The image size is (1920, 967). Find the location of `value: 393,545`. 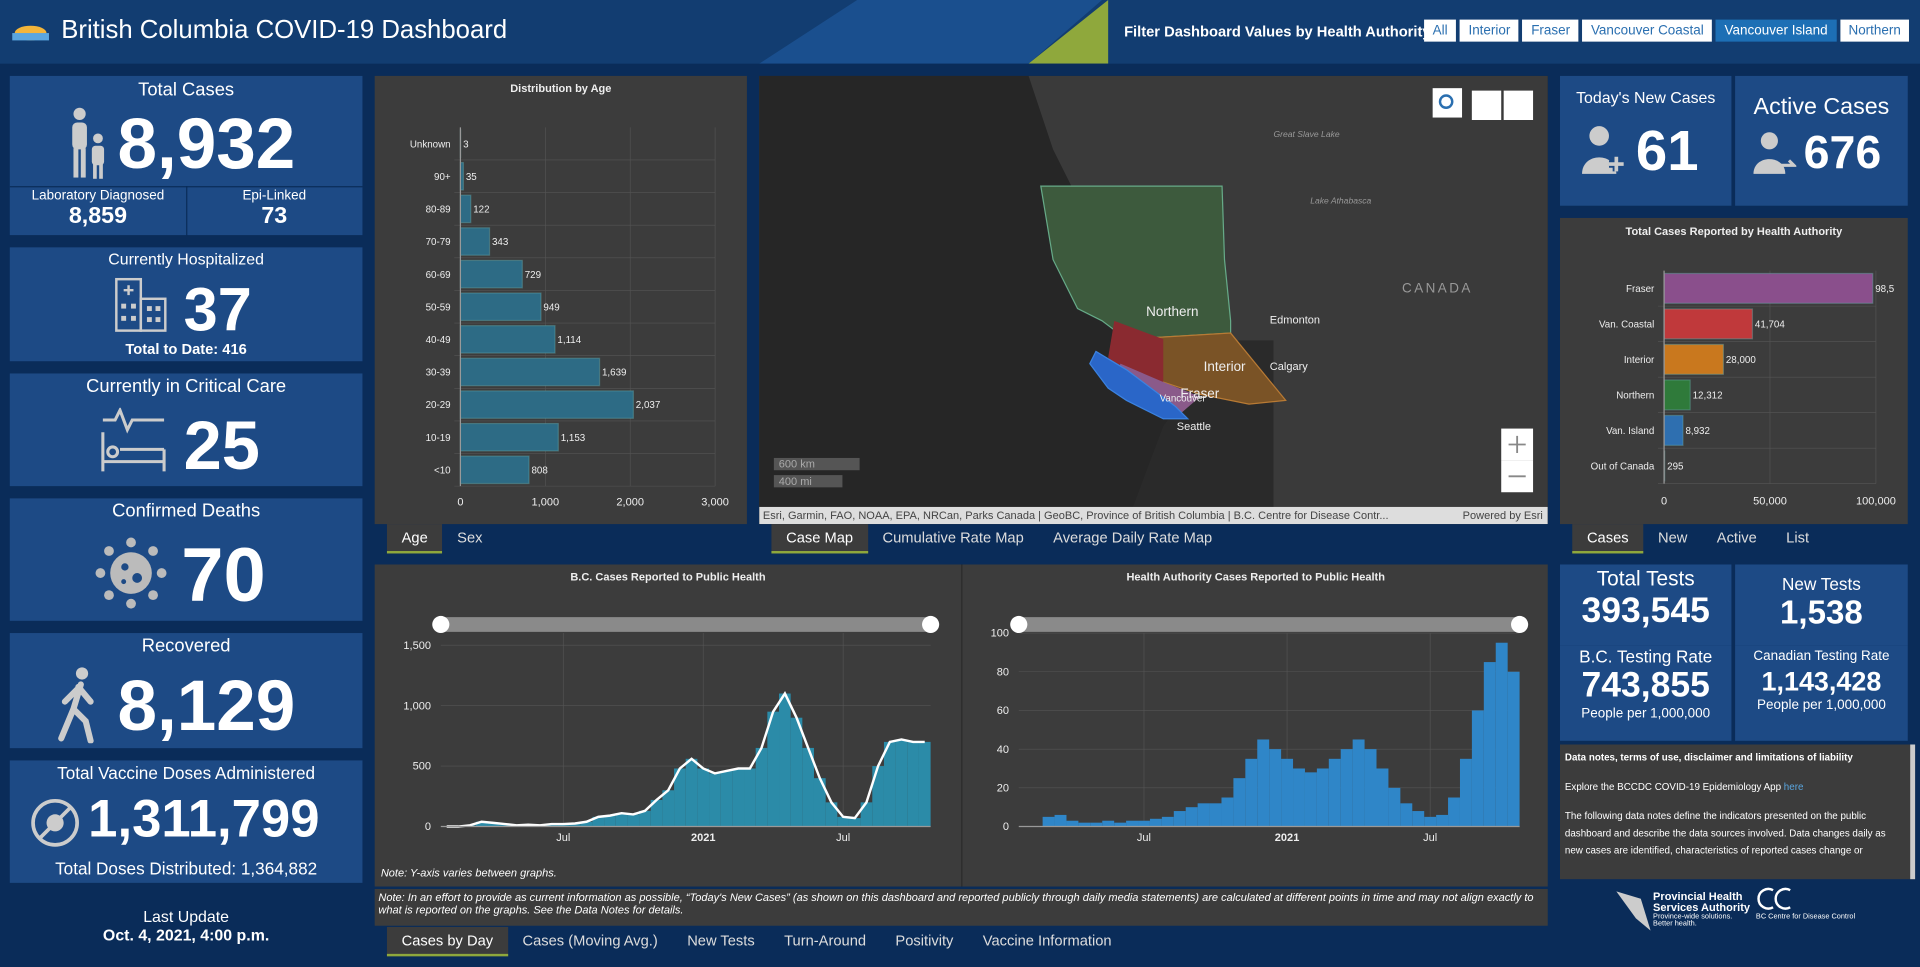

value: 393,545 is located at coordinates (1645, 611).